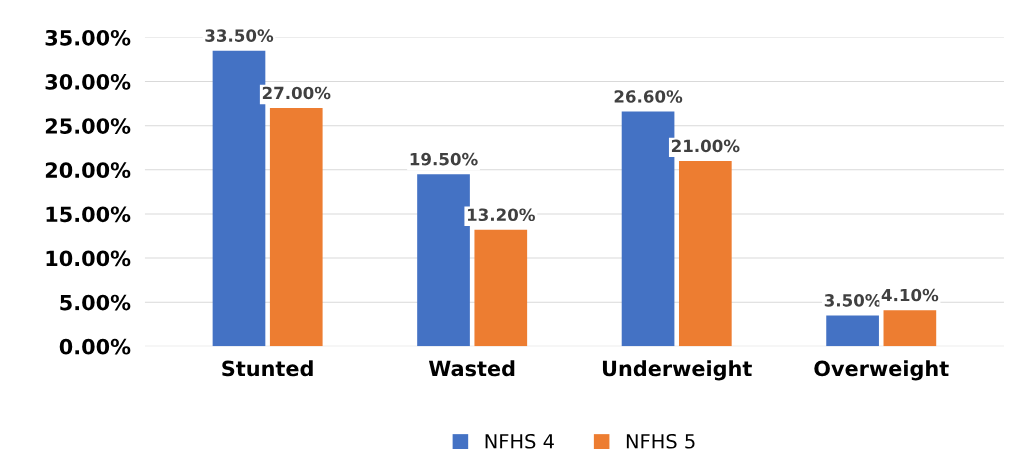  Describe the element at coordinates (296, 93) in the screenshot. I see `data-label: 27.00%` at that location.